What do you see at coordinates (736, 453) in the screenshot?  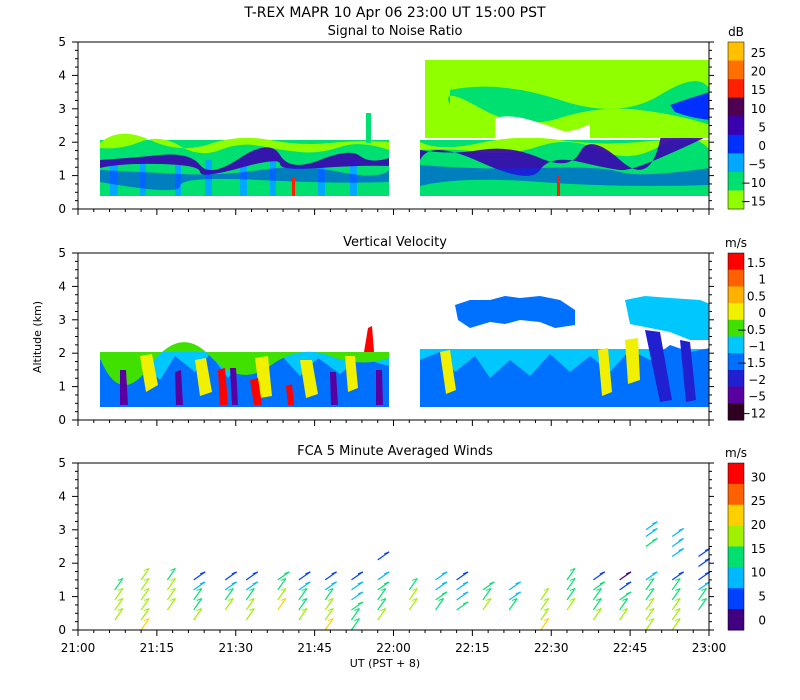 I see `colorbar-unit: m/s` at bounding box center [736, 453].